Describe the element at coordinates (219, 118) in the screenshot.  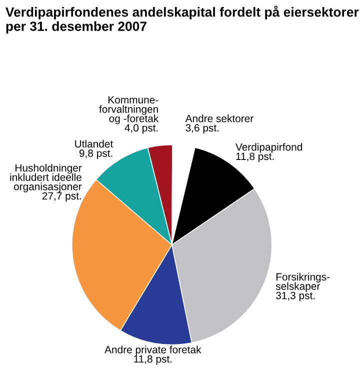
I see `slice-label: Andre sektorer` at that location.